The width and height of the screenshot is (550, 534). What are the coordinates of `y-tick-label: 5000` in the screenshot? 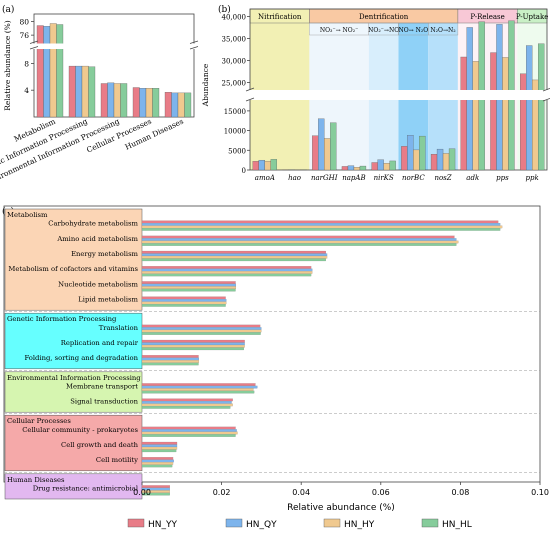 It's located at (237, 151).